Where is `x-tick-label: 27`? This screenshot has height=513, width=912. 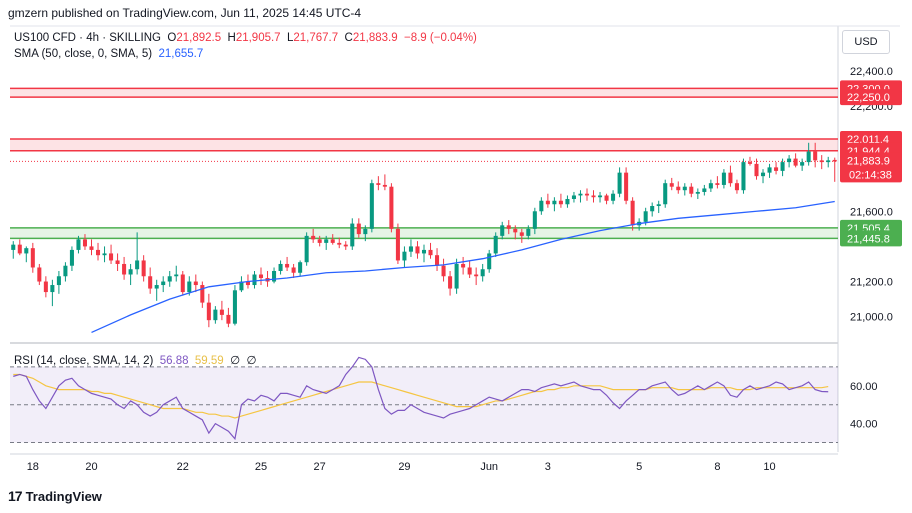
x-tick-label: 27 is located at coordinates (320, 467).